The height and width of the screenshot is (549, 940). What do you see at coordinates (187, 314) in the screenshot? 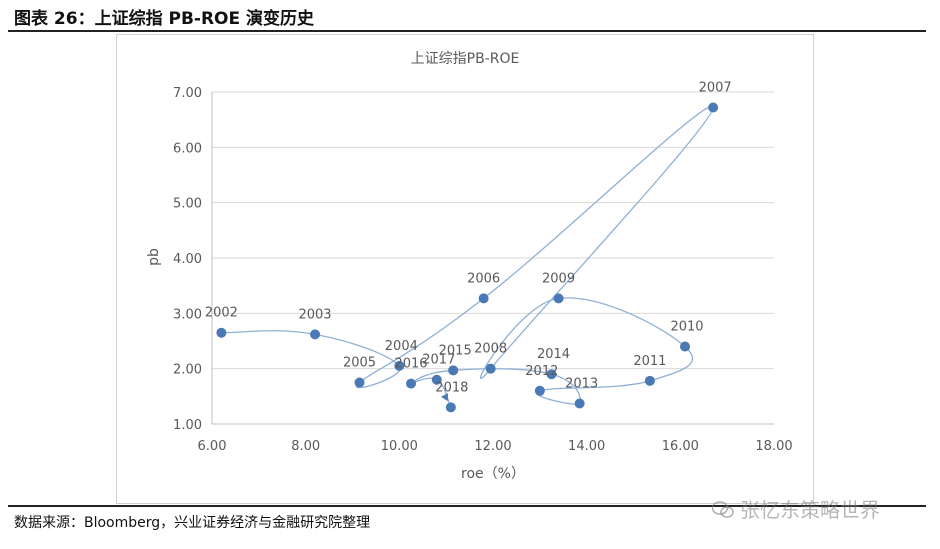
I see `y-tick-label: 3.00` at bounding box center [187, 314].